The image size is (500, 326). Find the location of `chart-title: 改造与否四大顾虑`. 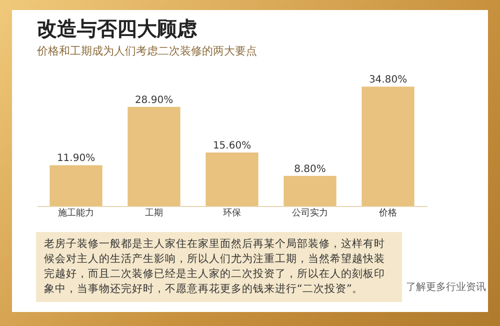

chart-title: 改造与否四大顾虑 is located at coordinates (117, 28).